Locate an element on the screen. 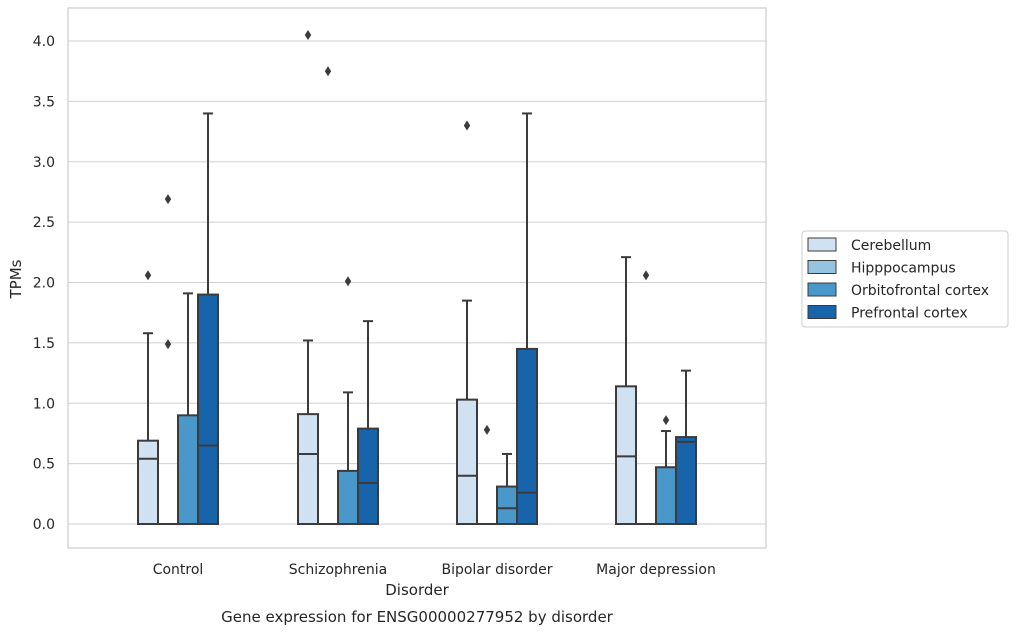 The image size is (1018, 634). legend-label: Hipppocampus is located at coordinates (903, 269).